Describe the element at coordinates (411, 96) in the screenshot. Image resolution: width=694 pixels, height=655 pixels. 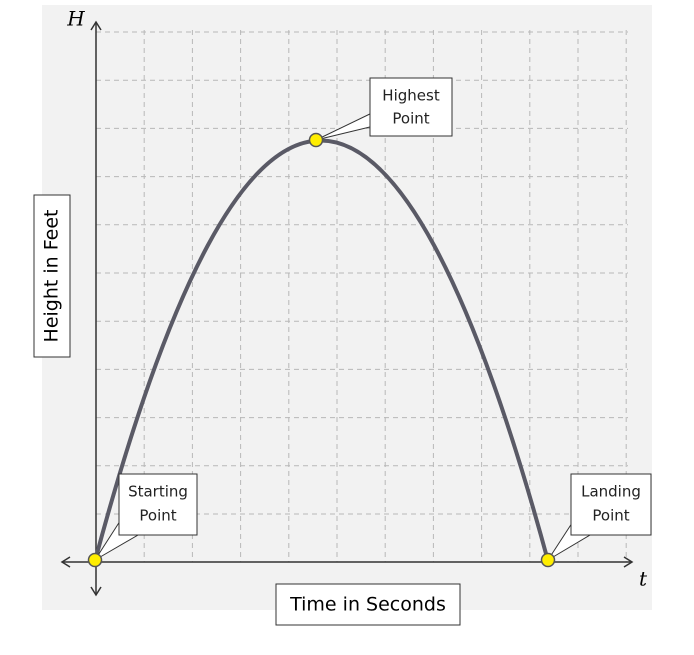
I see `callout-text: Highest` at that location.